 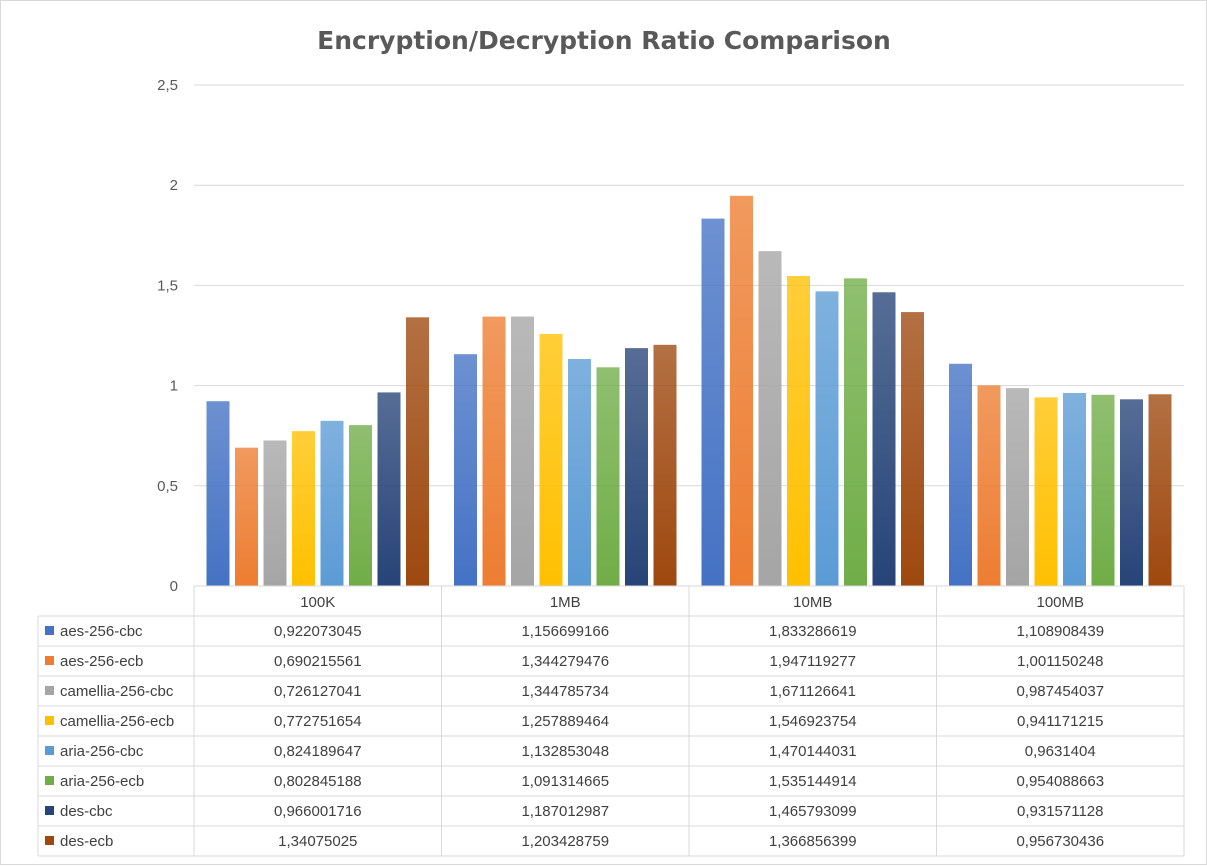 What do you see at coordinates (1060, 751) in the screenshot?
I see `data-value-cell: 0,9631404` at bounding box center [1060, 751].